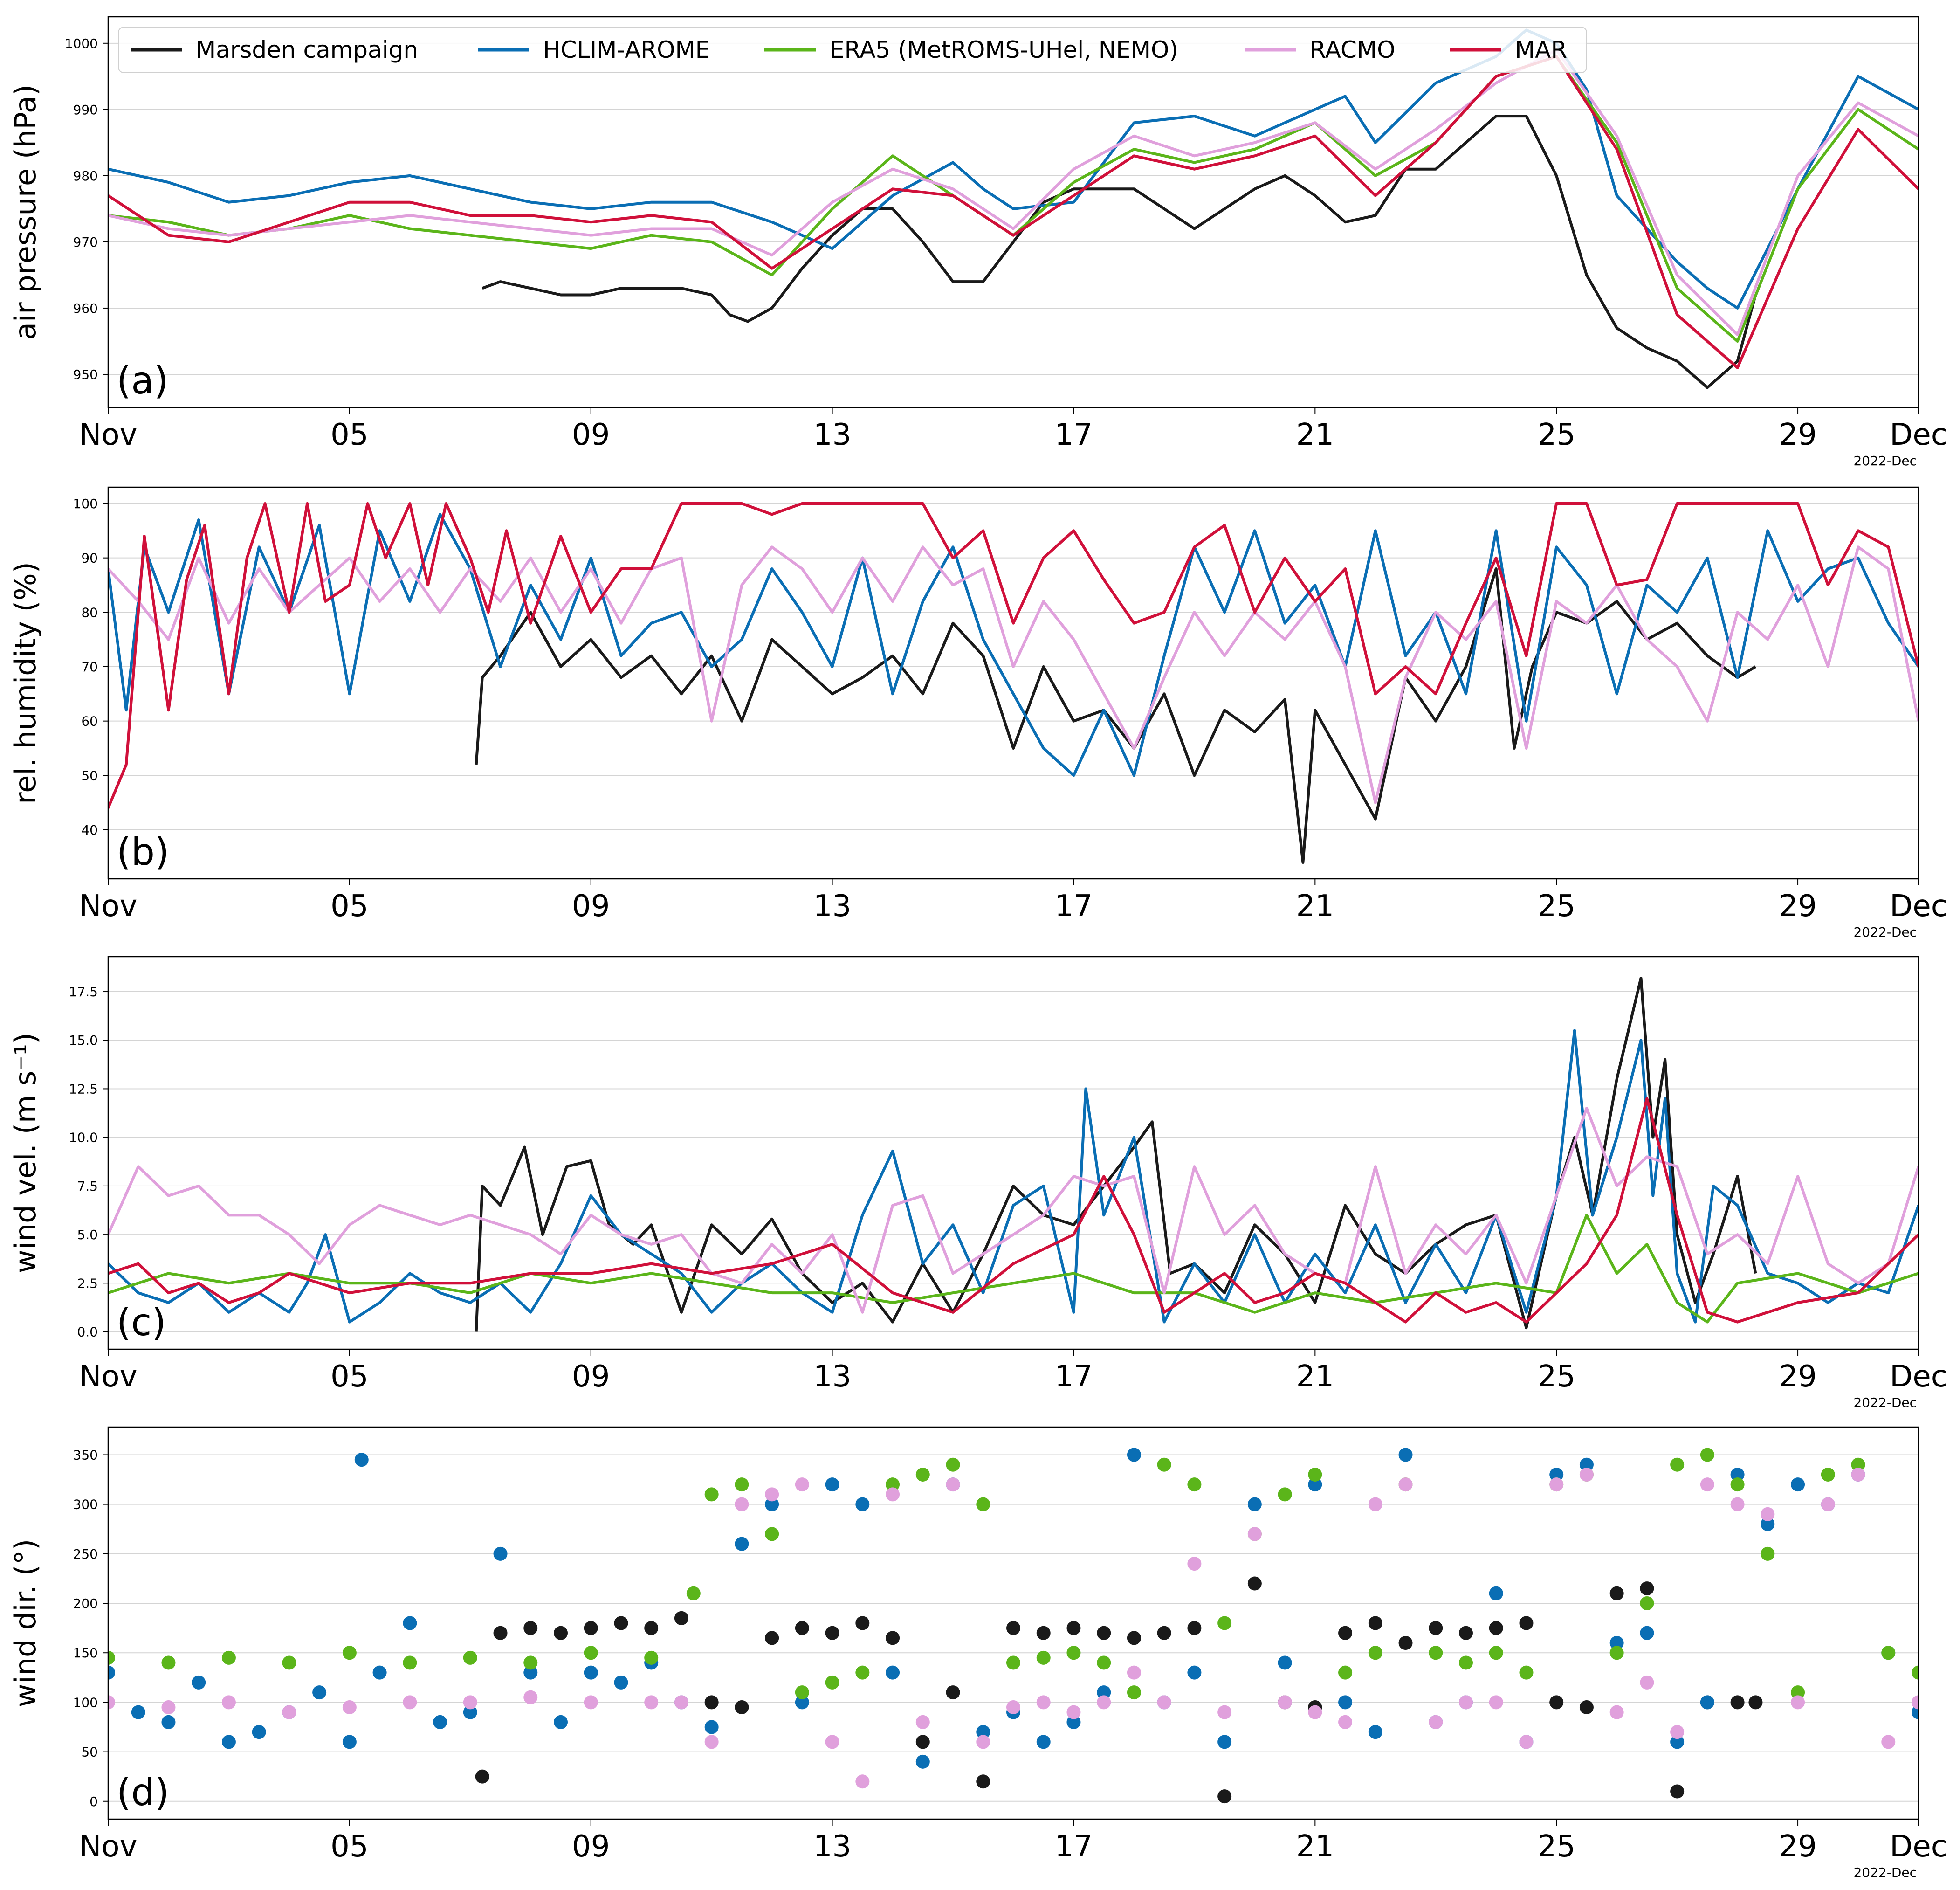 The width and height of the screenshot is (1960, 1890). Describe the element at coordinates (832, 1376) in the screenshot. I see `x-tick-label: 13` at that location.